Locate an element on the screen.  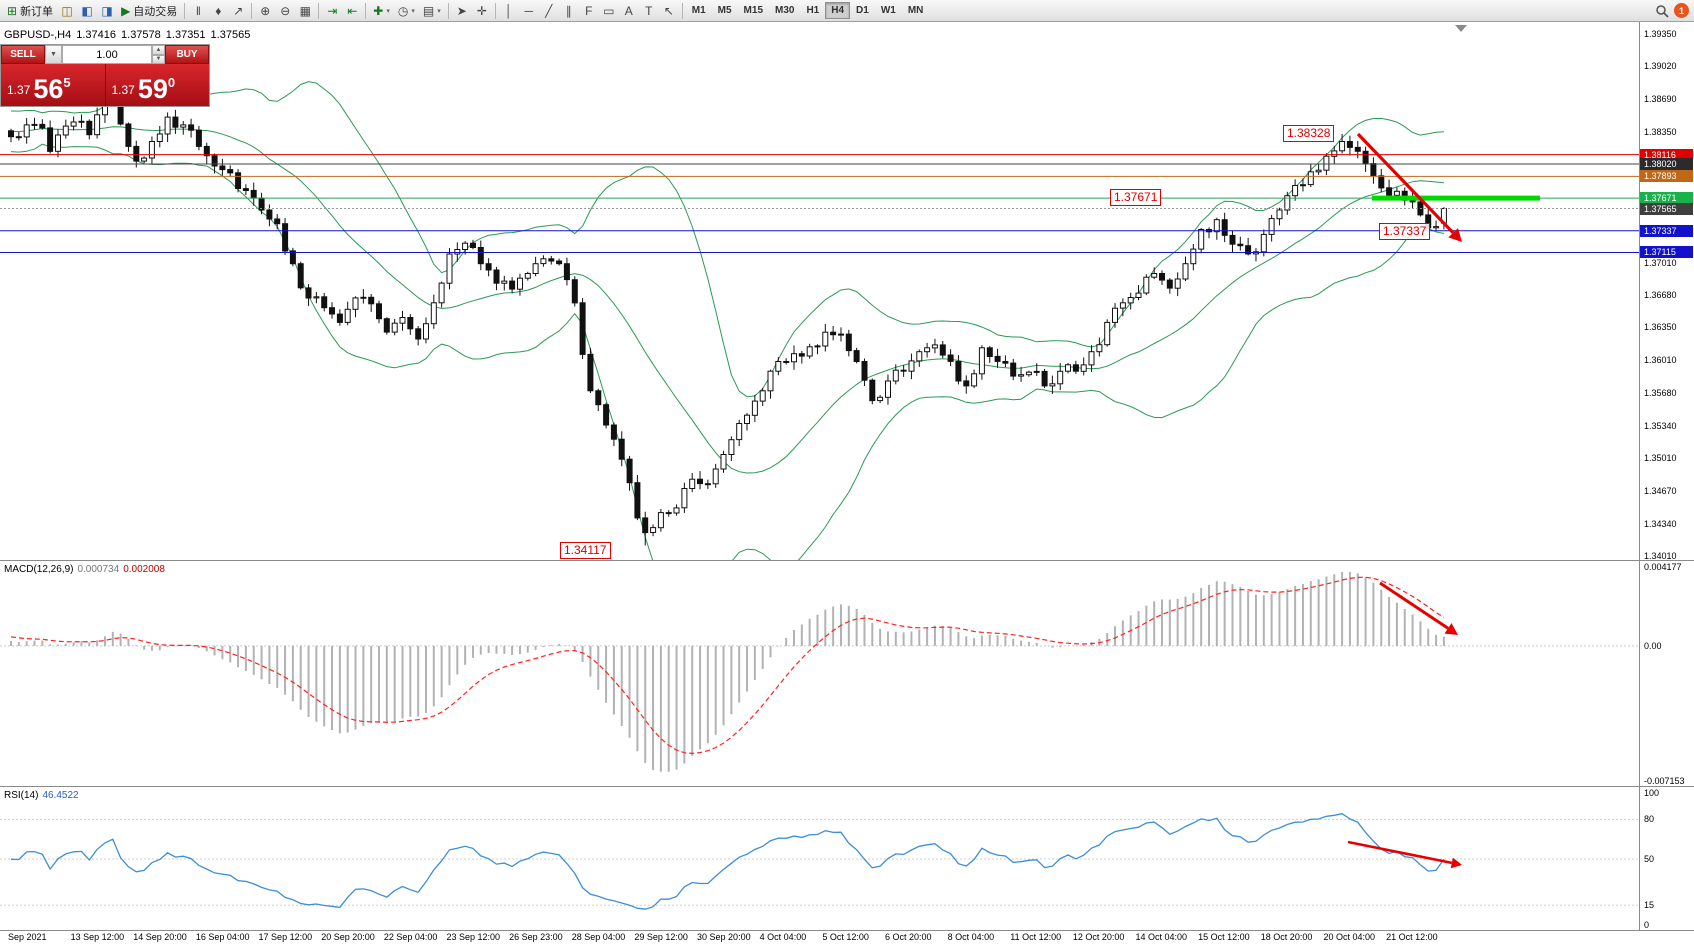
zoom-in-button: ⊕ is located at coordinates (265, 11).